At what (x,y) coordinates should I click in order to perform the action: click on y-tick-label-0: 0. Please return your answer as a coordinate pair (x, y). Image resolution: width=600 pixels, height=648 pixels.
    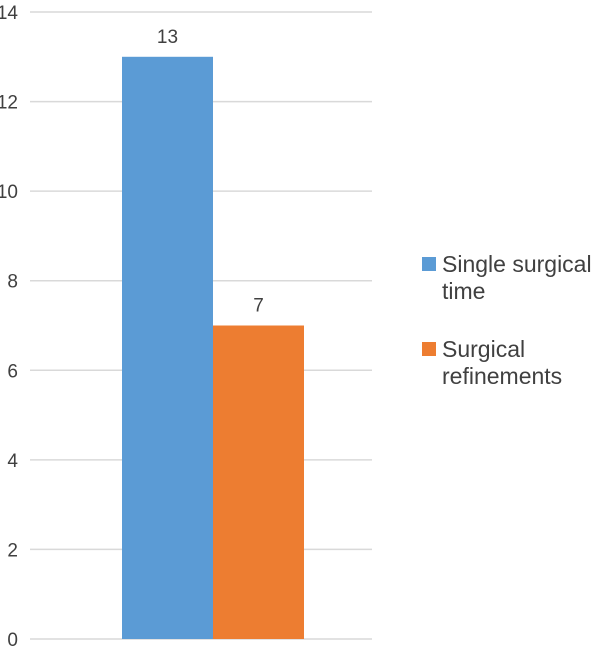
    Looking at the image, I should click on (12, 639).